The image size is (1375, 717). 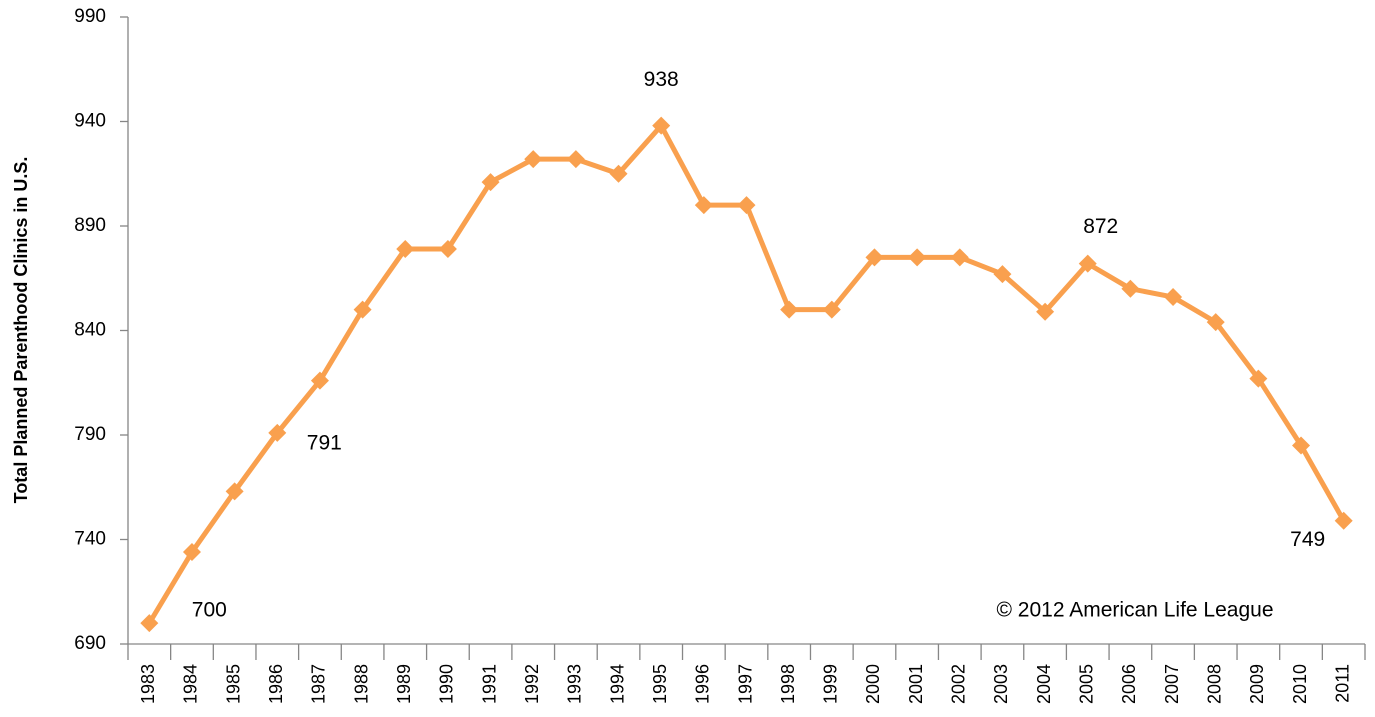 What do you see at coordinates (90, 434) in the screenshot?
I see `y-tick-label: 790` at bounding box center [90, 434].